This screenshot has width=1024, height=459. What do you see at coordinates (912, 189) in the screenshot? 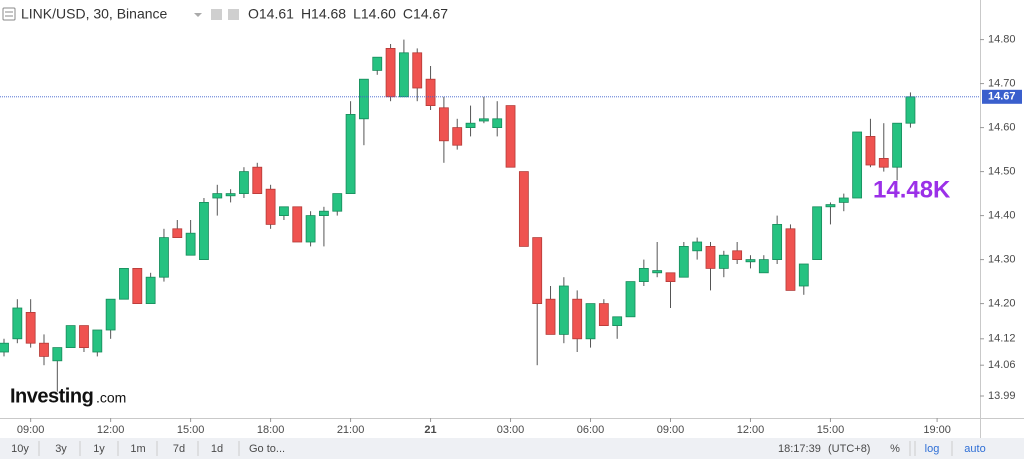
I see `annotation: 14.48K` at bounding box center [912, 189].